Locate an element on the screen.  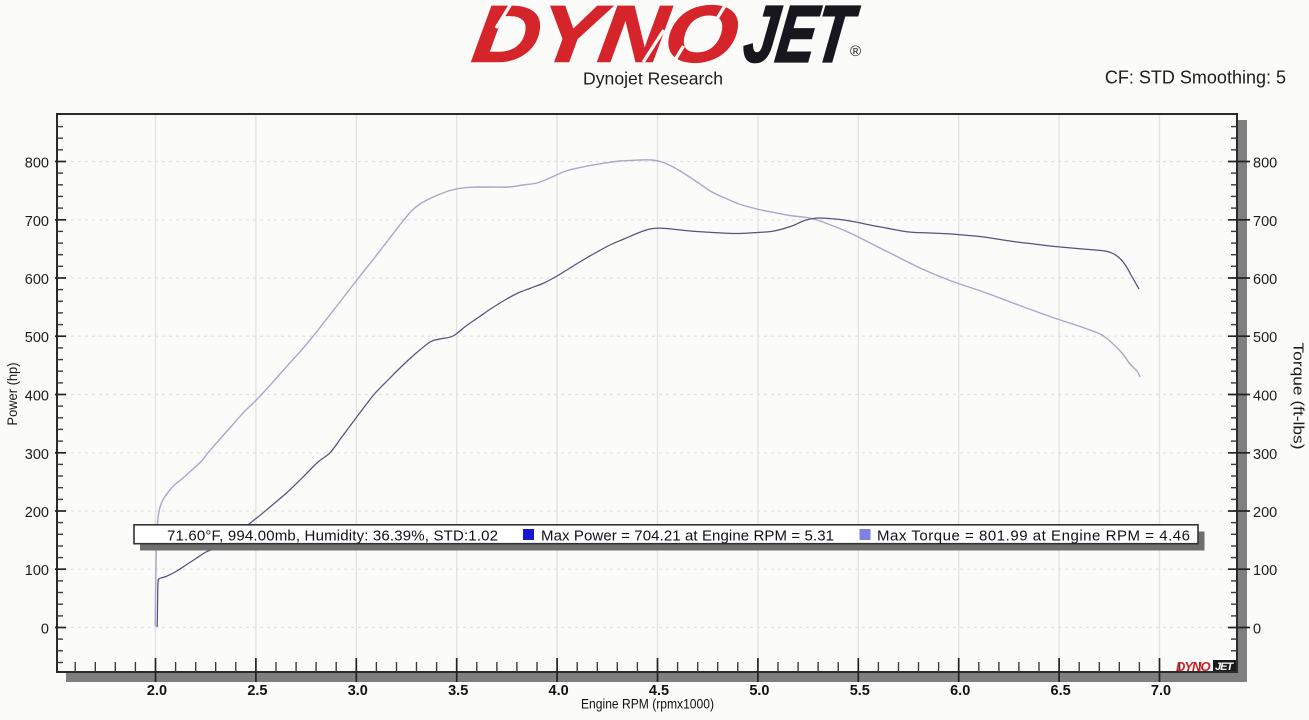
svg-text: 6.0 is located at coordinates (960, 691).